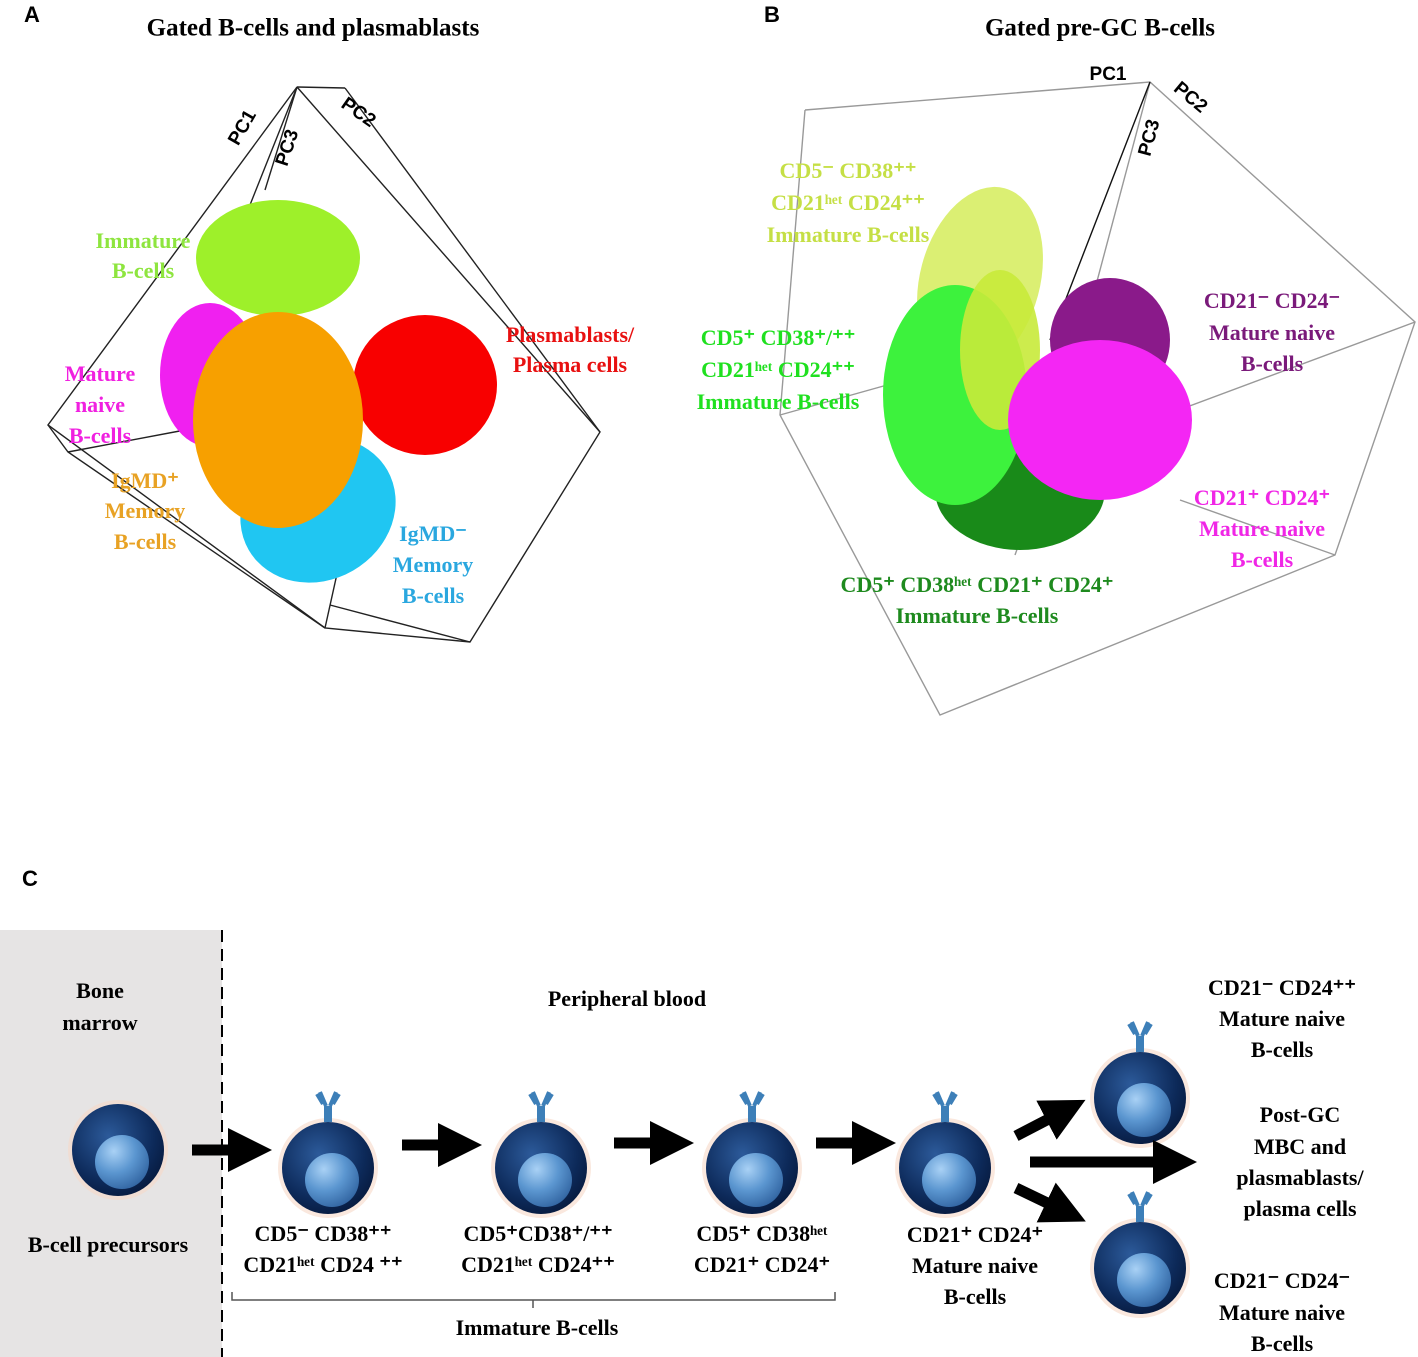  Describe the element at coordinates (848, 170) in the screenshot. I see `cluster-label: CD5⁻ CD38⁺⁺` at that location.